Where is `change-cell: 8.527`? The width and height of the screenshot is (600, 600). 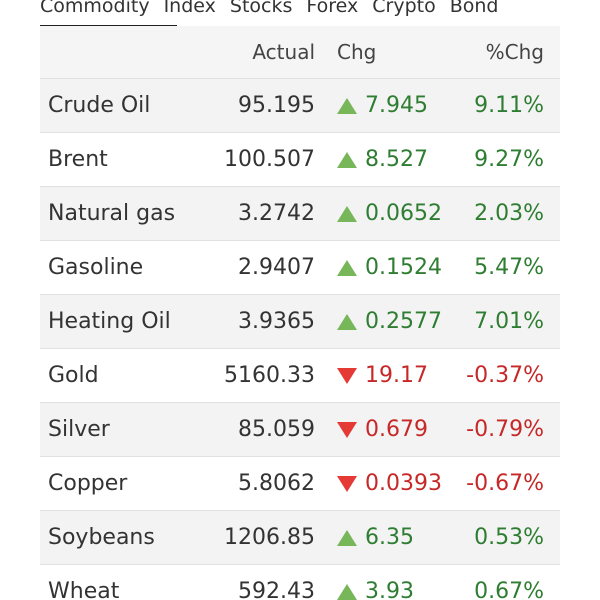 change-cell: 8.527 is located at coordinates (385, 159).